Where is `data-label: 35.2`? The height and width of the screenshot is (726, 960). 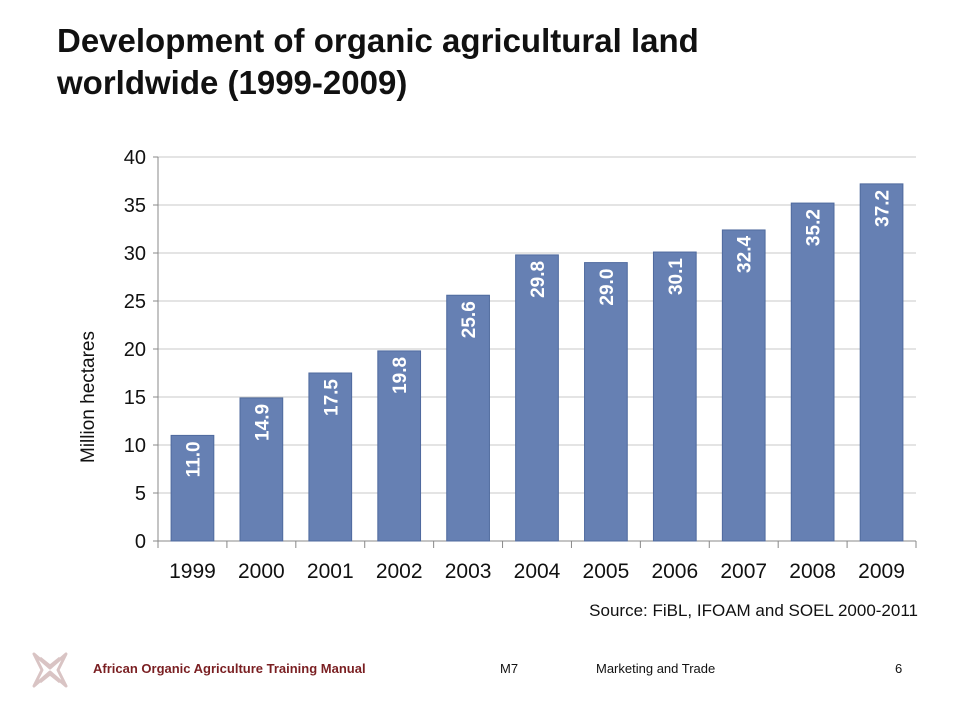 data-label: 35.2 is located at coordinates (814, 227).